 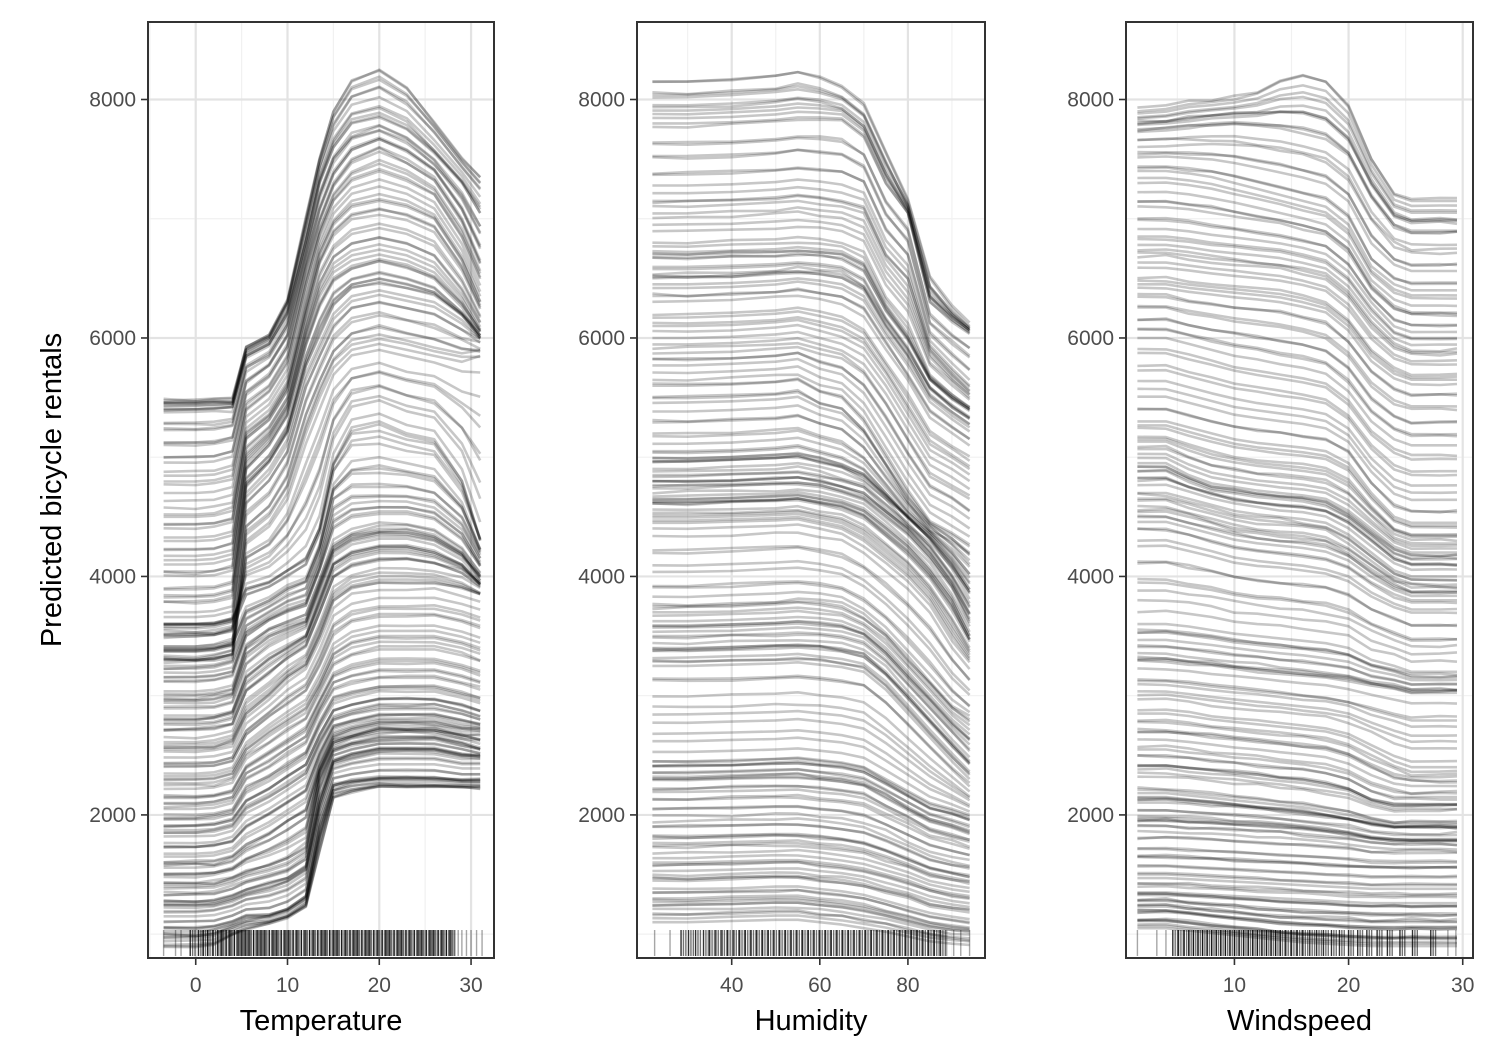 What do you see at coordinates (601, 100) in the screenshot?
I see `y-tick-label: 8000` at bounding box center [601, 100].